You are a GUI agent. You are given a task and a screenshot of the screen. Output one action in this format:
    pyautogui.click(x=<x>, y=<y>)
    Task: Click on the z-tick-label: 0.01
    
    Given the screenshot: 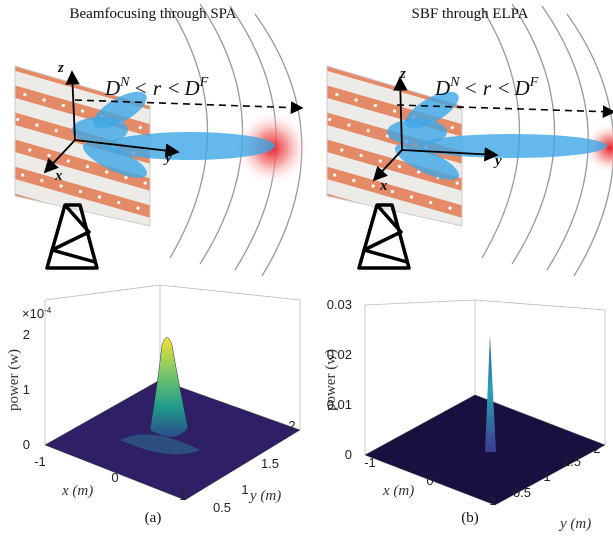 What is the action you would take?
    pyautogui.click(x=339, y=404)
    